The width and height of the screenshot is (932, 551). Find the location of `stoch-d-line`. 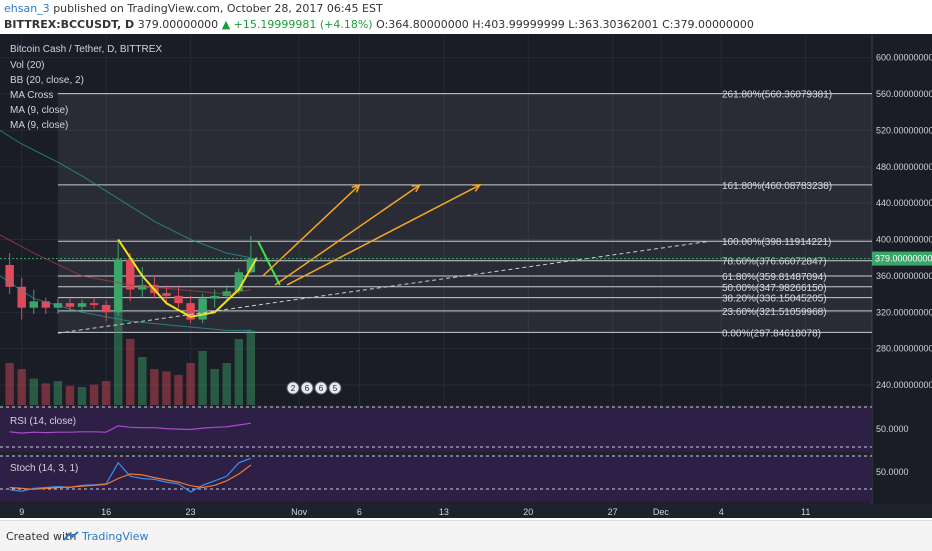

stoch-d-line is located at coordinates (130, 477).